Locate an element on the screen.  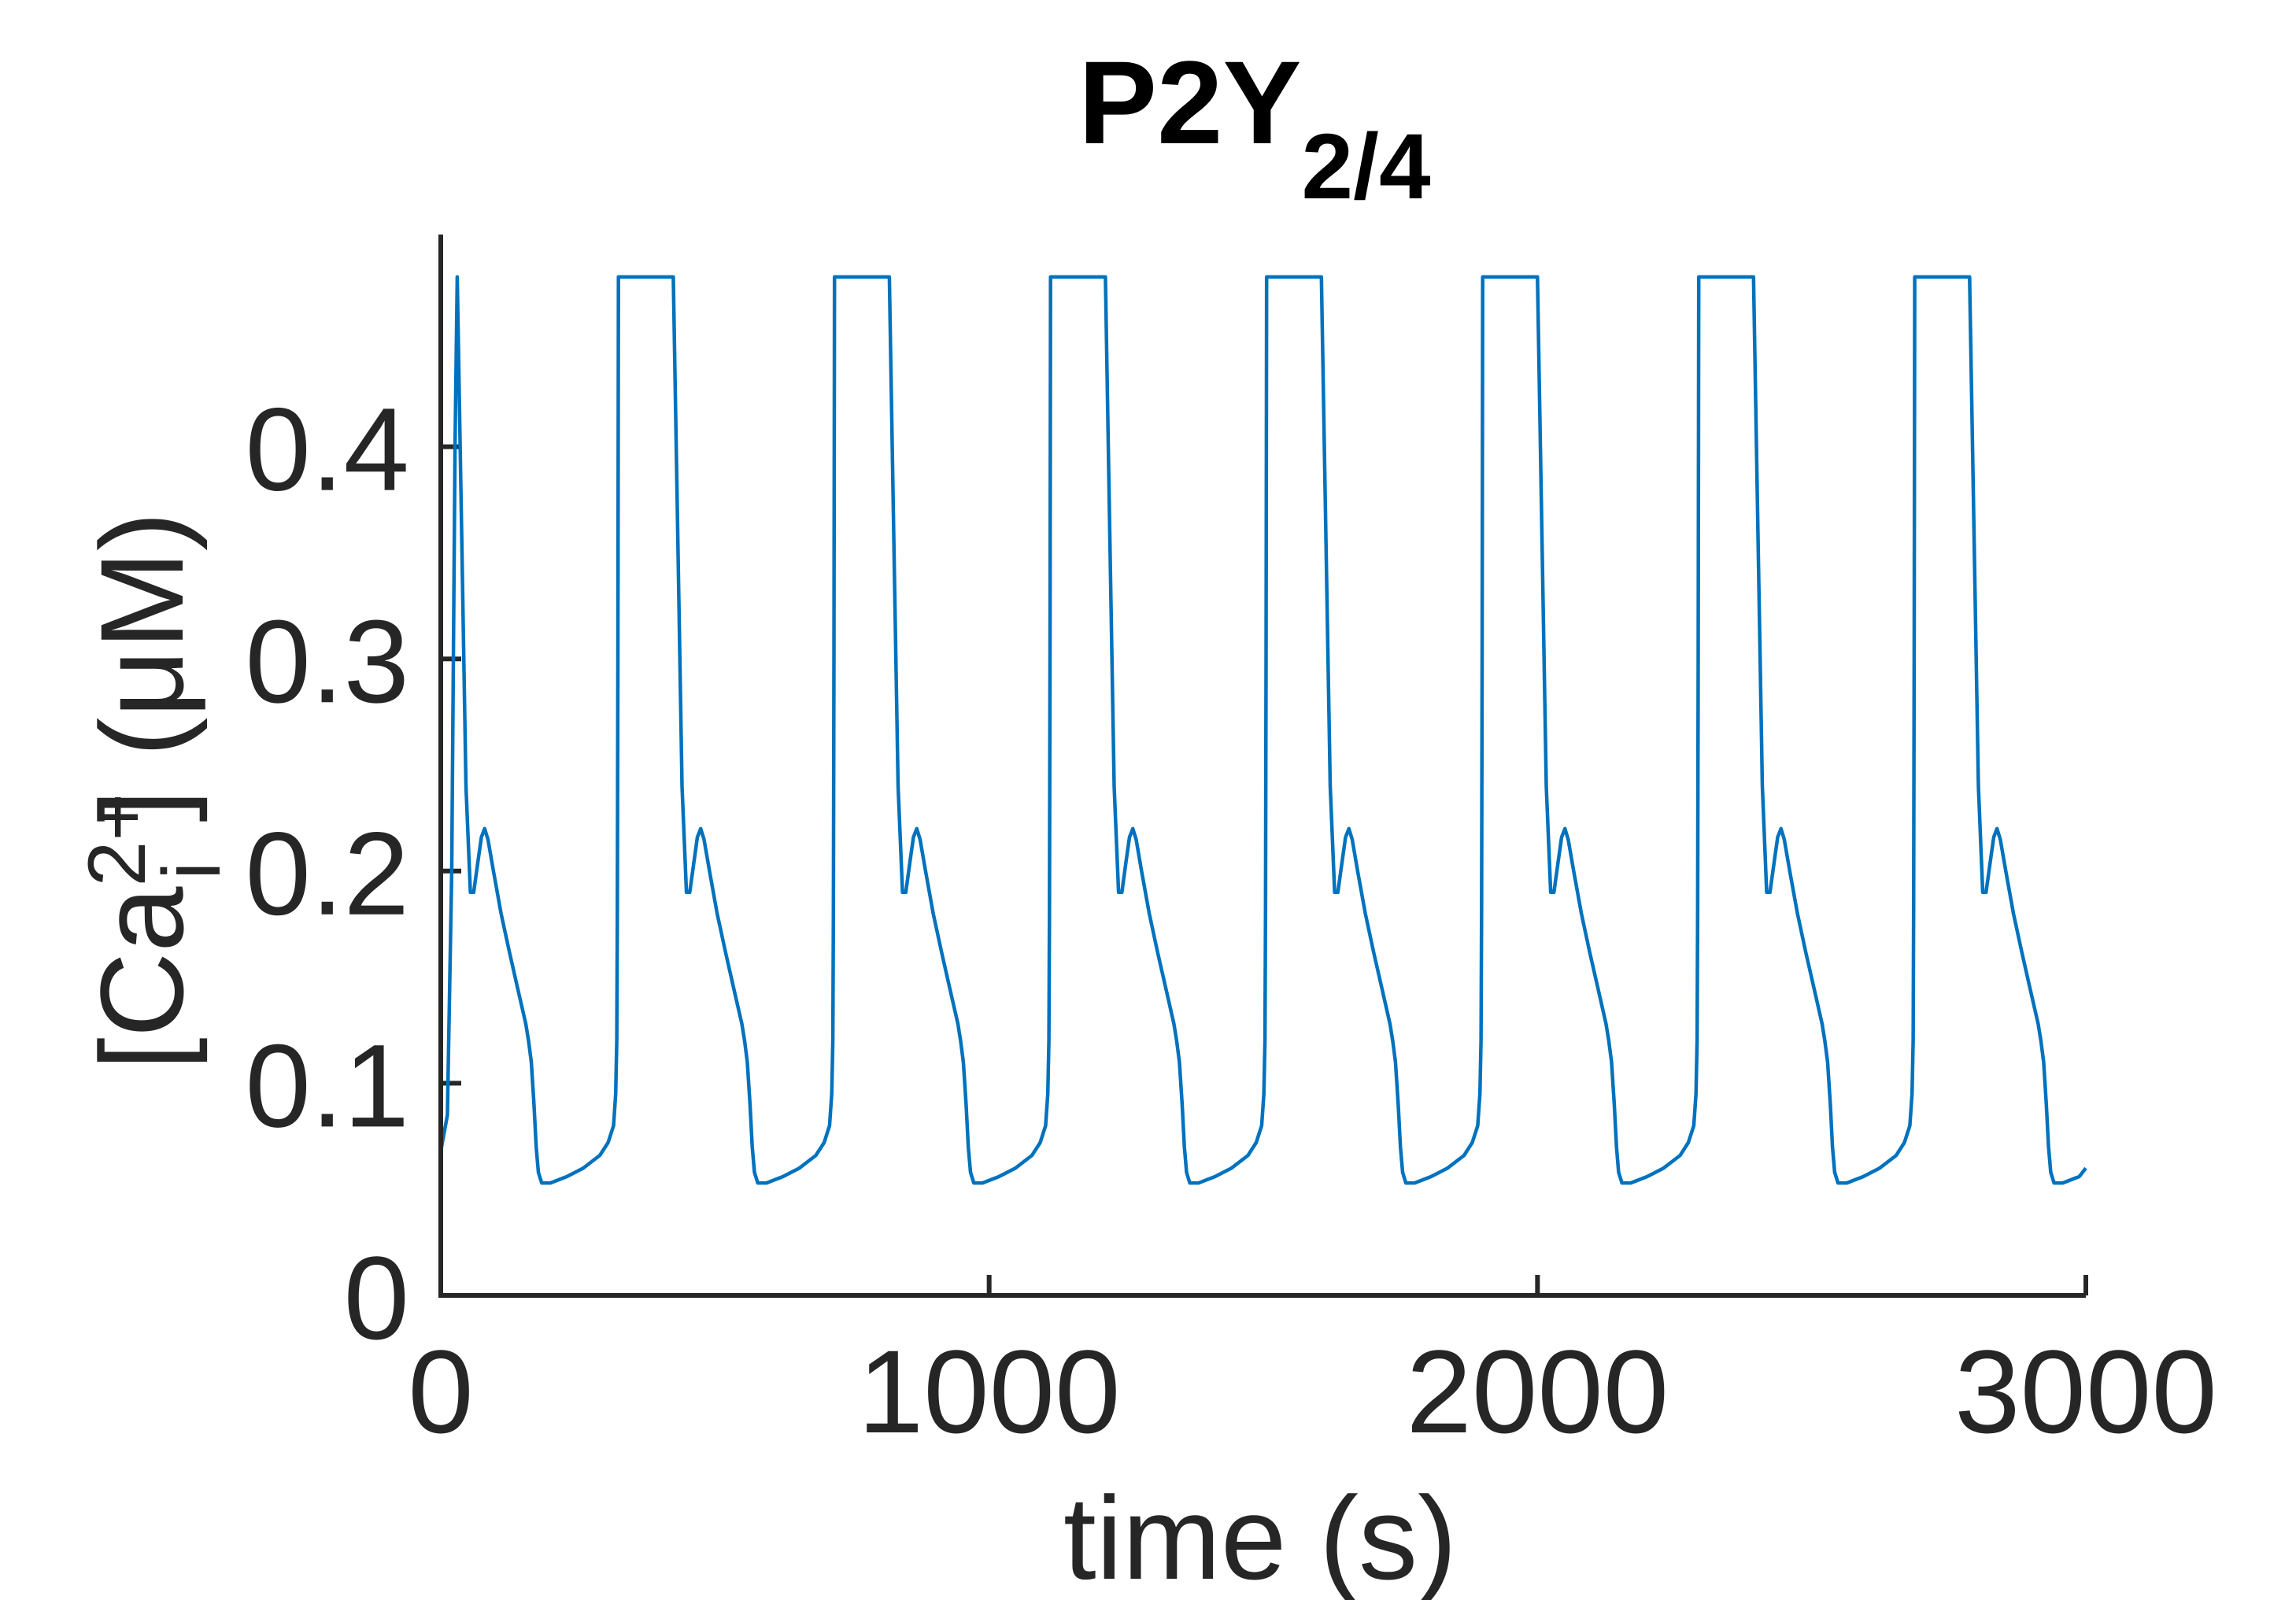
y-axis-label: [Ca2+i ] (μM) is located at coordinates (155, 791).